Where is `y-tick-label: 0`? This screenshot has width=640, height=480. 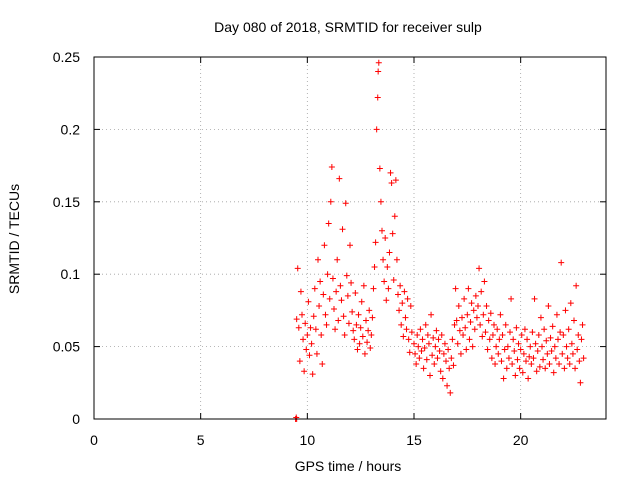
y-tick-label: 0 is located at coordinates (76, 419).